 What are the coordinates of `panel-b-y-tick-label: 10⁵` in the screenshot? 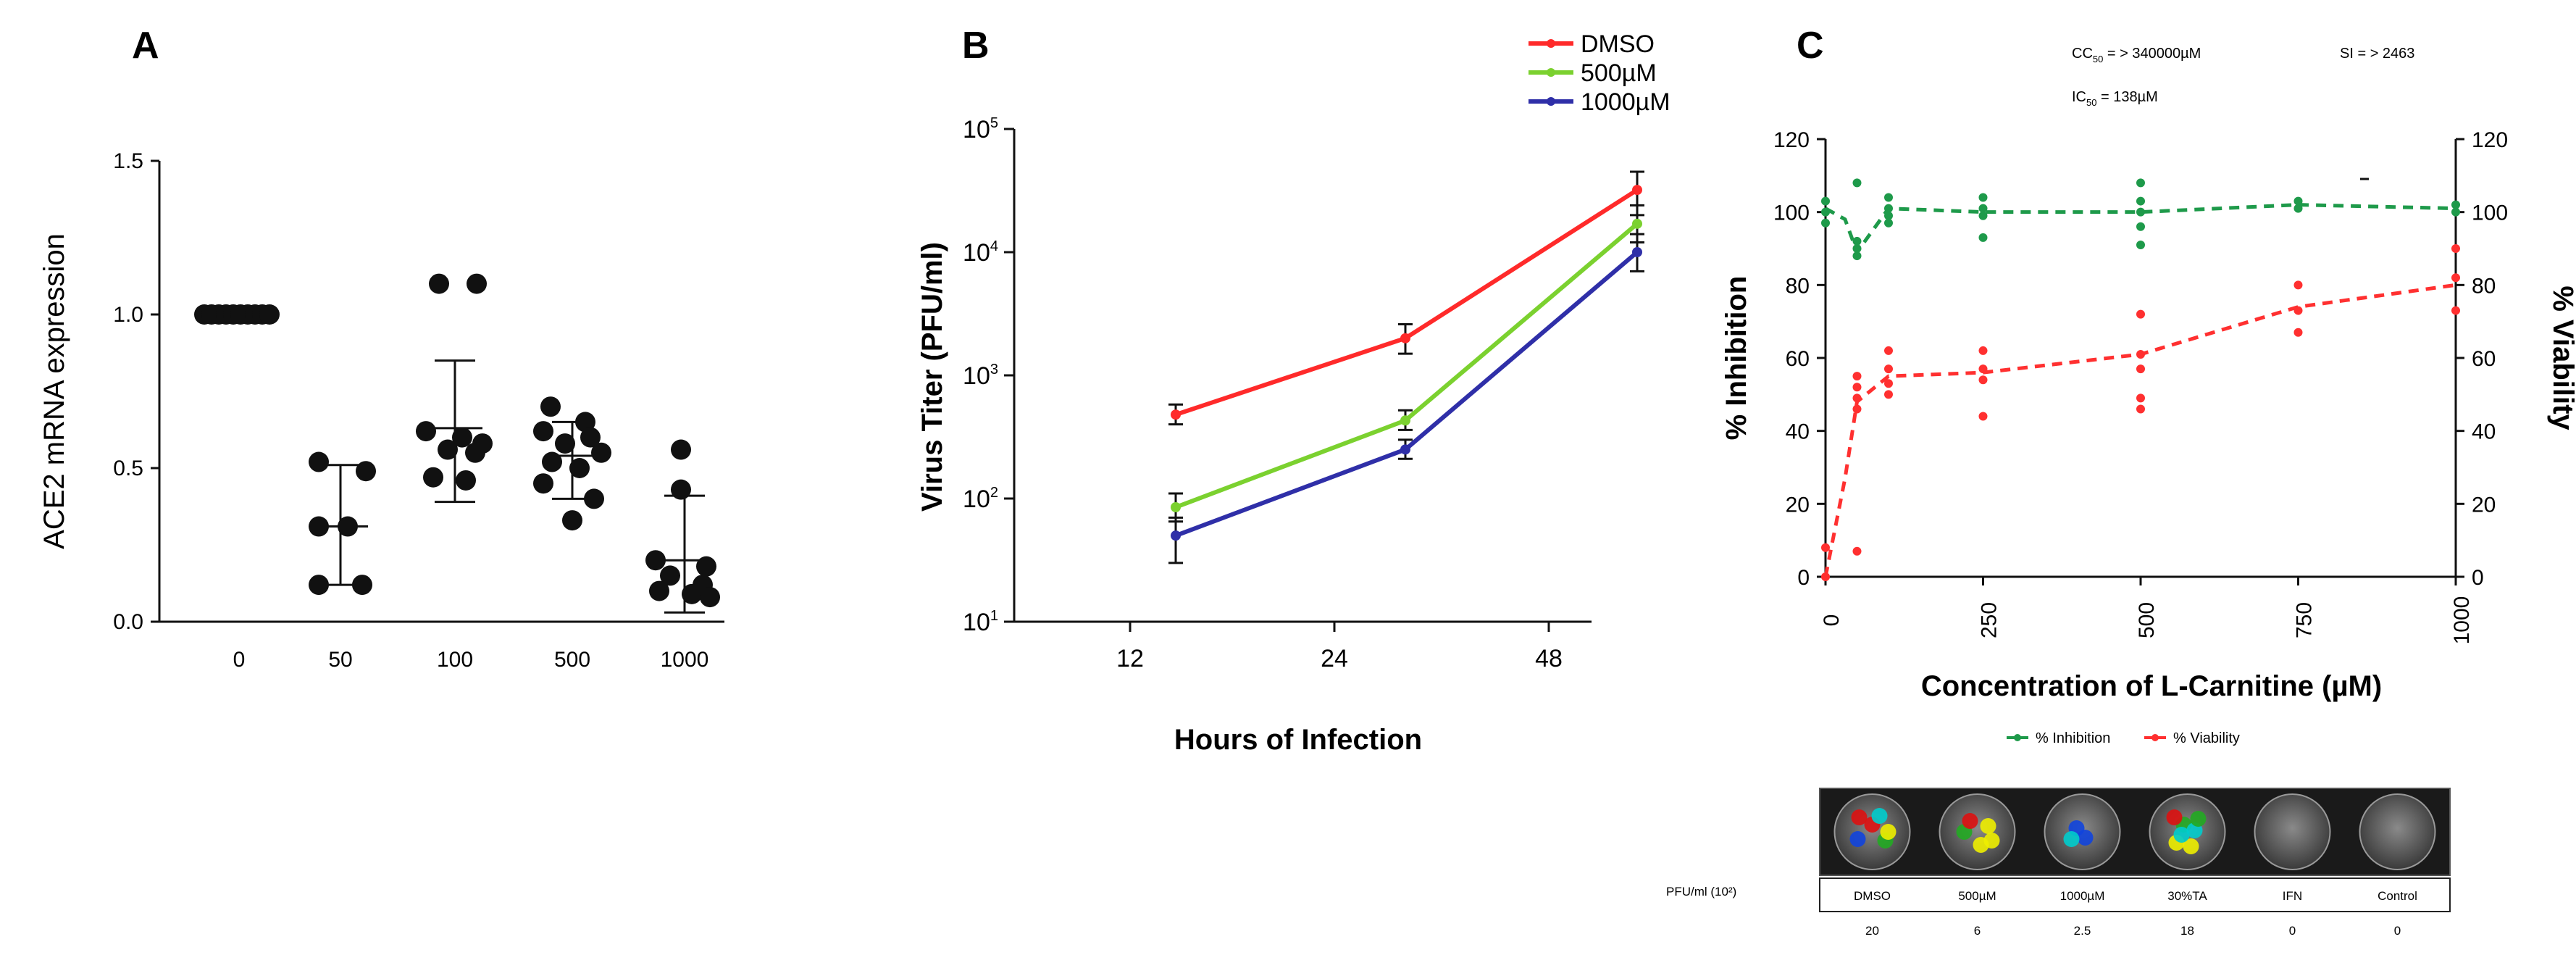 It's located at (980, 129).